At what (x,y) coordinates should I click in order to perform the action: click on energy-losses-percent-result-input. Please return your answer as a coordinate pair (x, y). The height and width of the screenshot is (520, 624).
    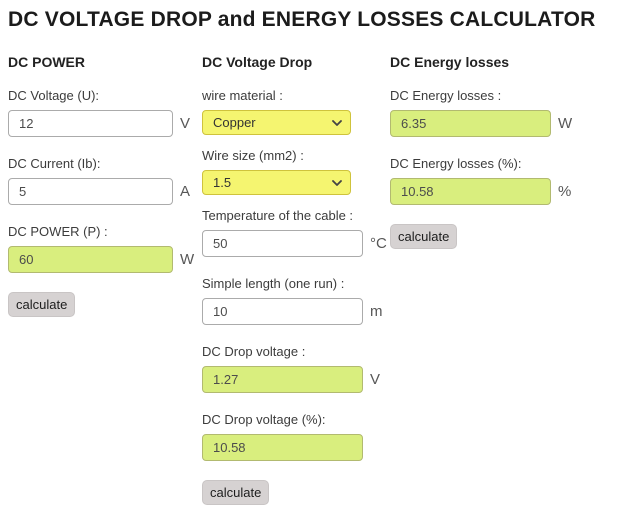
    Looking at the image, I should click on (470, 191).